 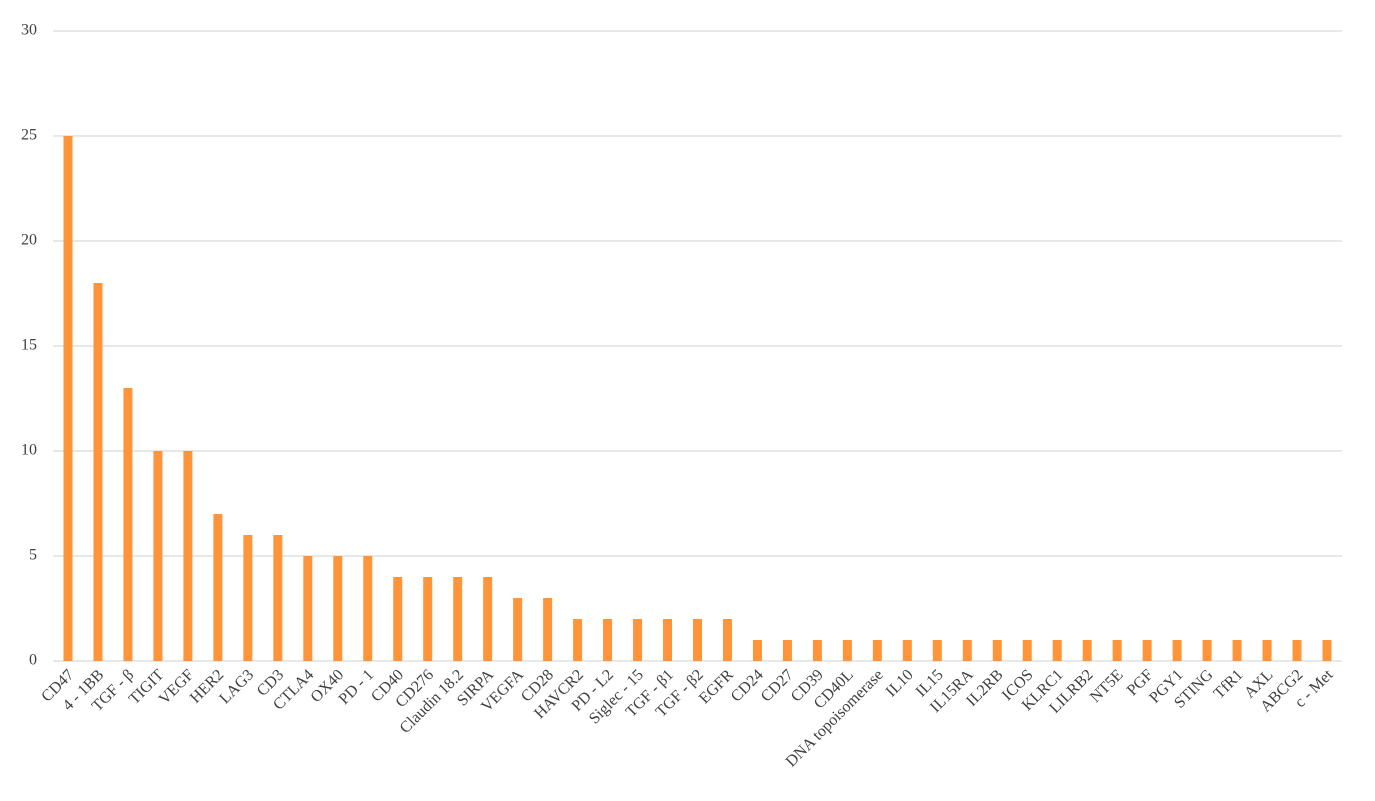 I want to click on x-tick-label: VEGF, so click(x=177, y=687).